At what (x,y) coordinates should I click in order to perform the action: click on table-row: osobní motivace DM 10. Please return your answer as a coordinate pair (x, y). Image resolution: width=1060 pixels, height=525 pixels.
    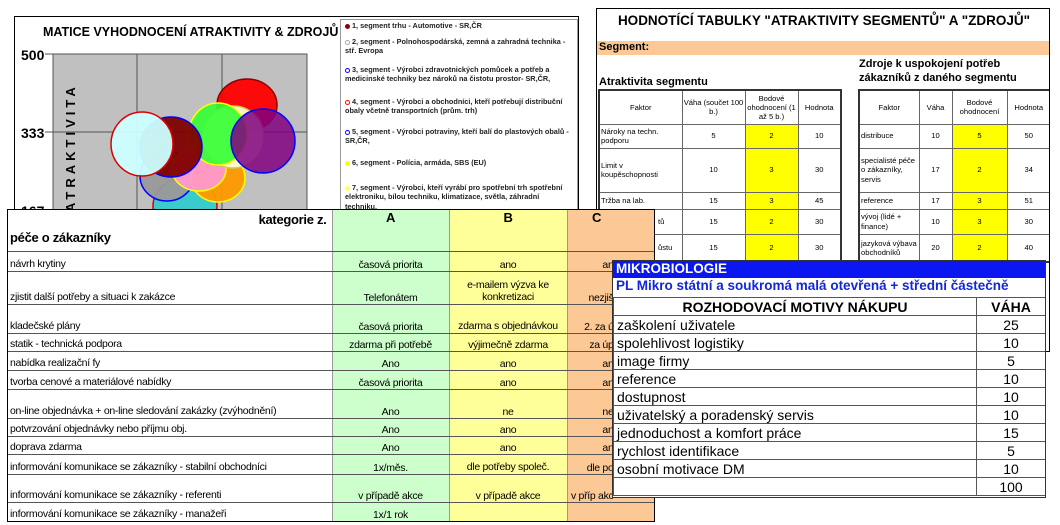
    Looking at the image, I should click on (829, 468).